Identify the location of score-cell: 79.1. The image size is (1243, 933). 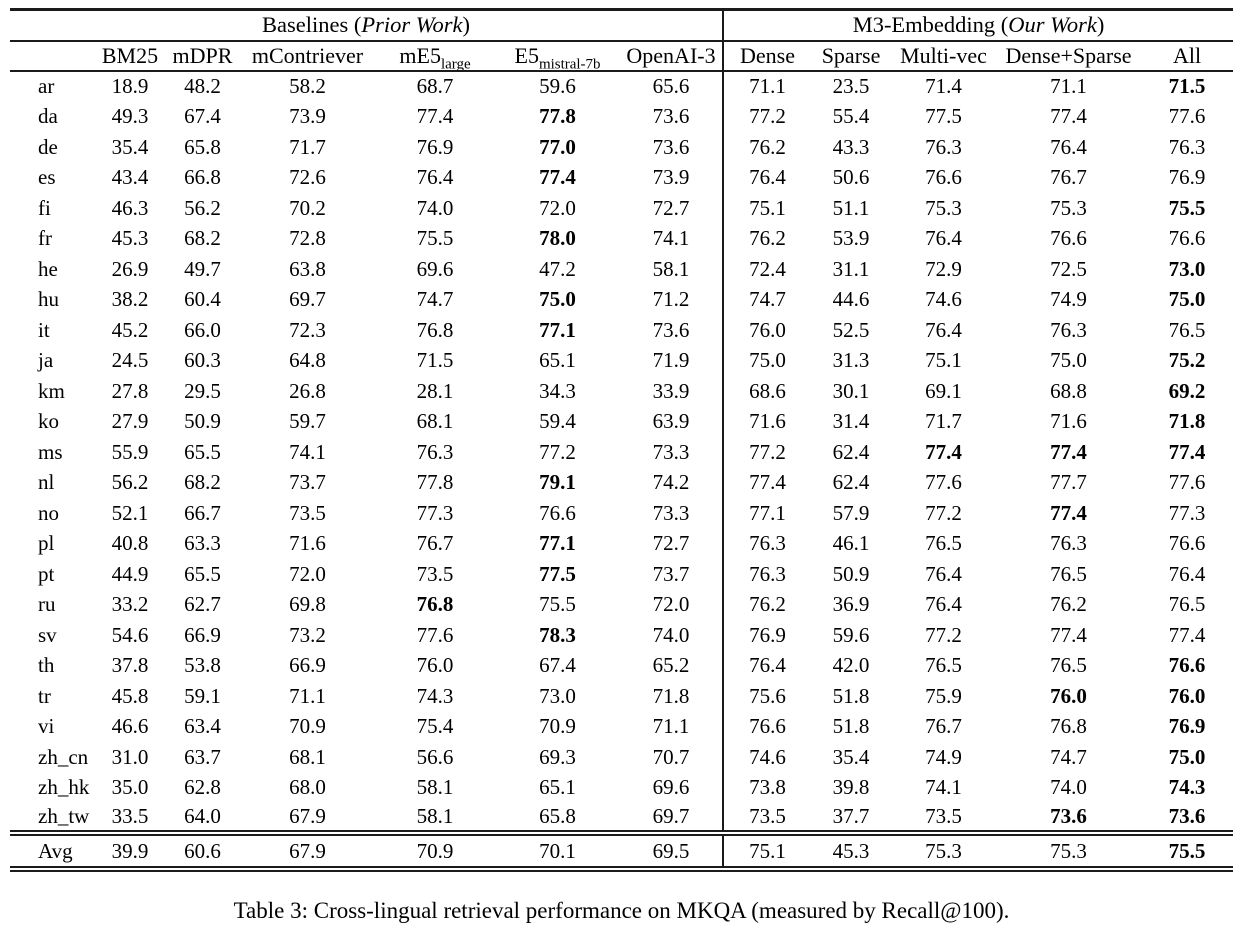
(557, 482).